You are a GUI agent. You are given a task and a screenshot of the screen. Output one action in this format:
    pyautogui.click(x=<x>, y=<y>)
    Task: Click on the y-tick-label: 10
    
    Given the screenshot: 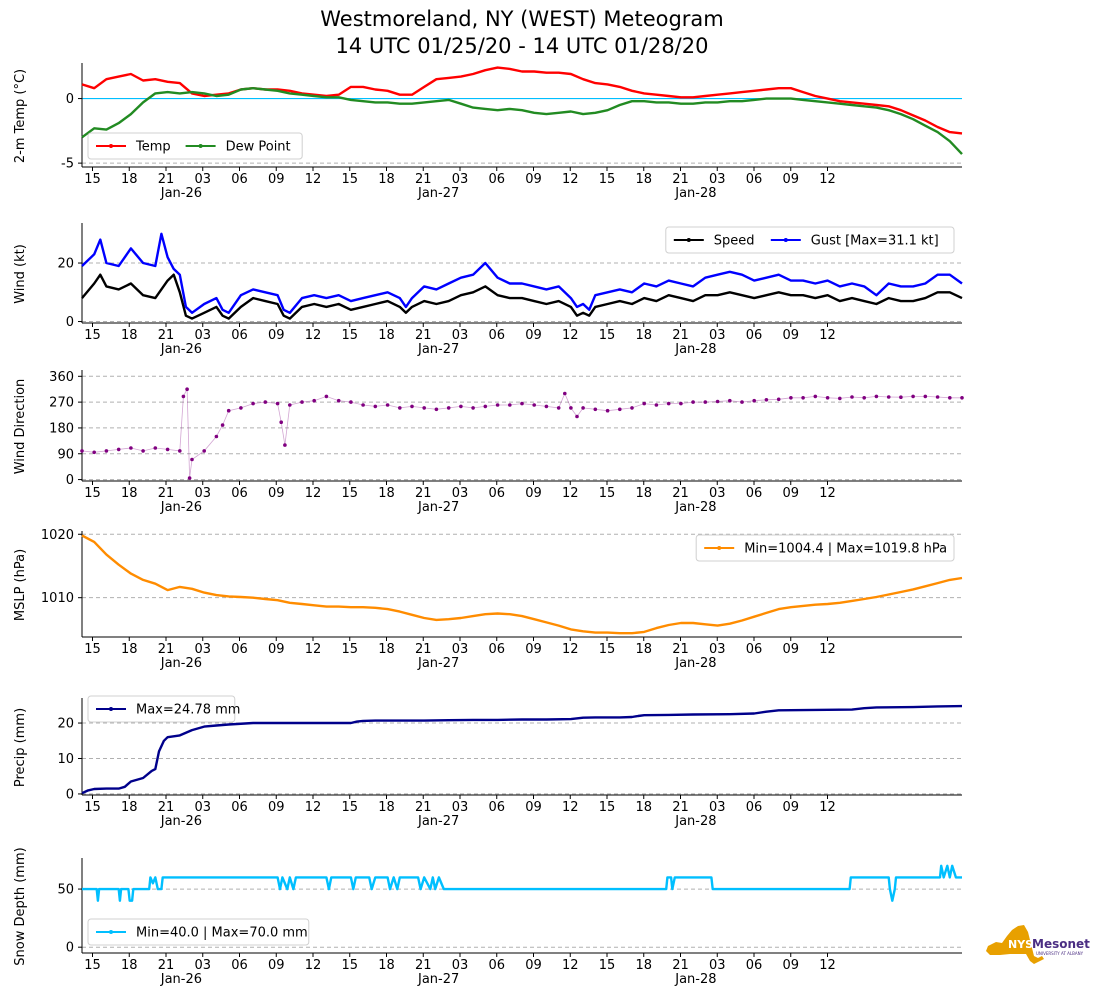 What is the action you would take?
    pyautogui.click(x=65, y=759)
    